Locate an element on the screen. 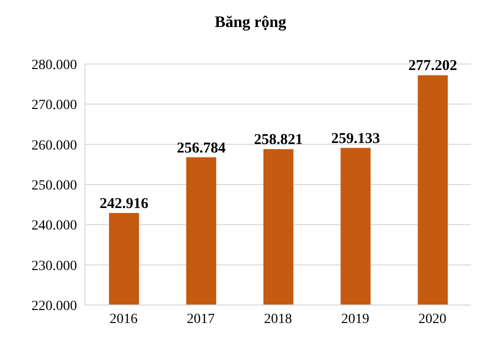  y-tick-label: 260.000 is located at coordinates (54, 146).